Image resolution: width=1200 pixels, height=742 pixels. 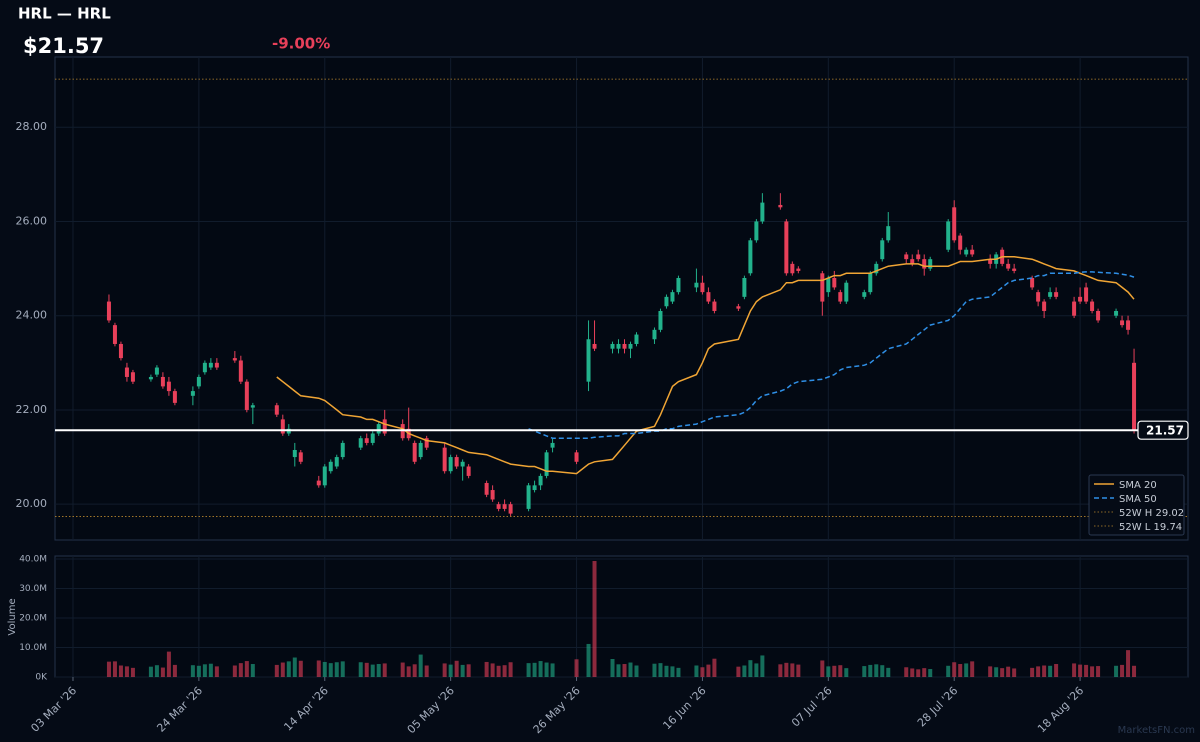 What do you see at coordinates (33, 648) in the screenshot?
I see `volume-tick-label: 10.0M` at bounding box center [33, 648].